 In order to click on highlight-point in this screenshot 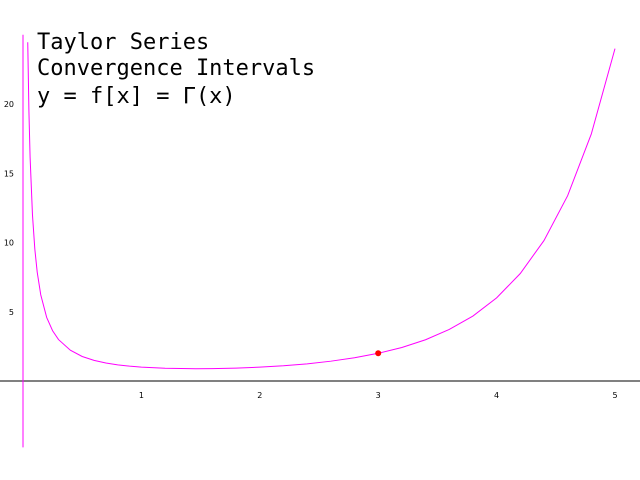, I will do `click(378, 353)`.